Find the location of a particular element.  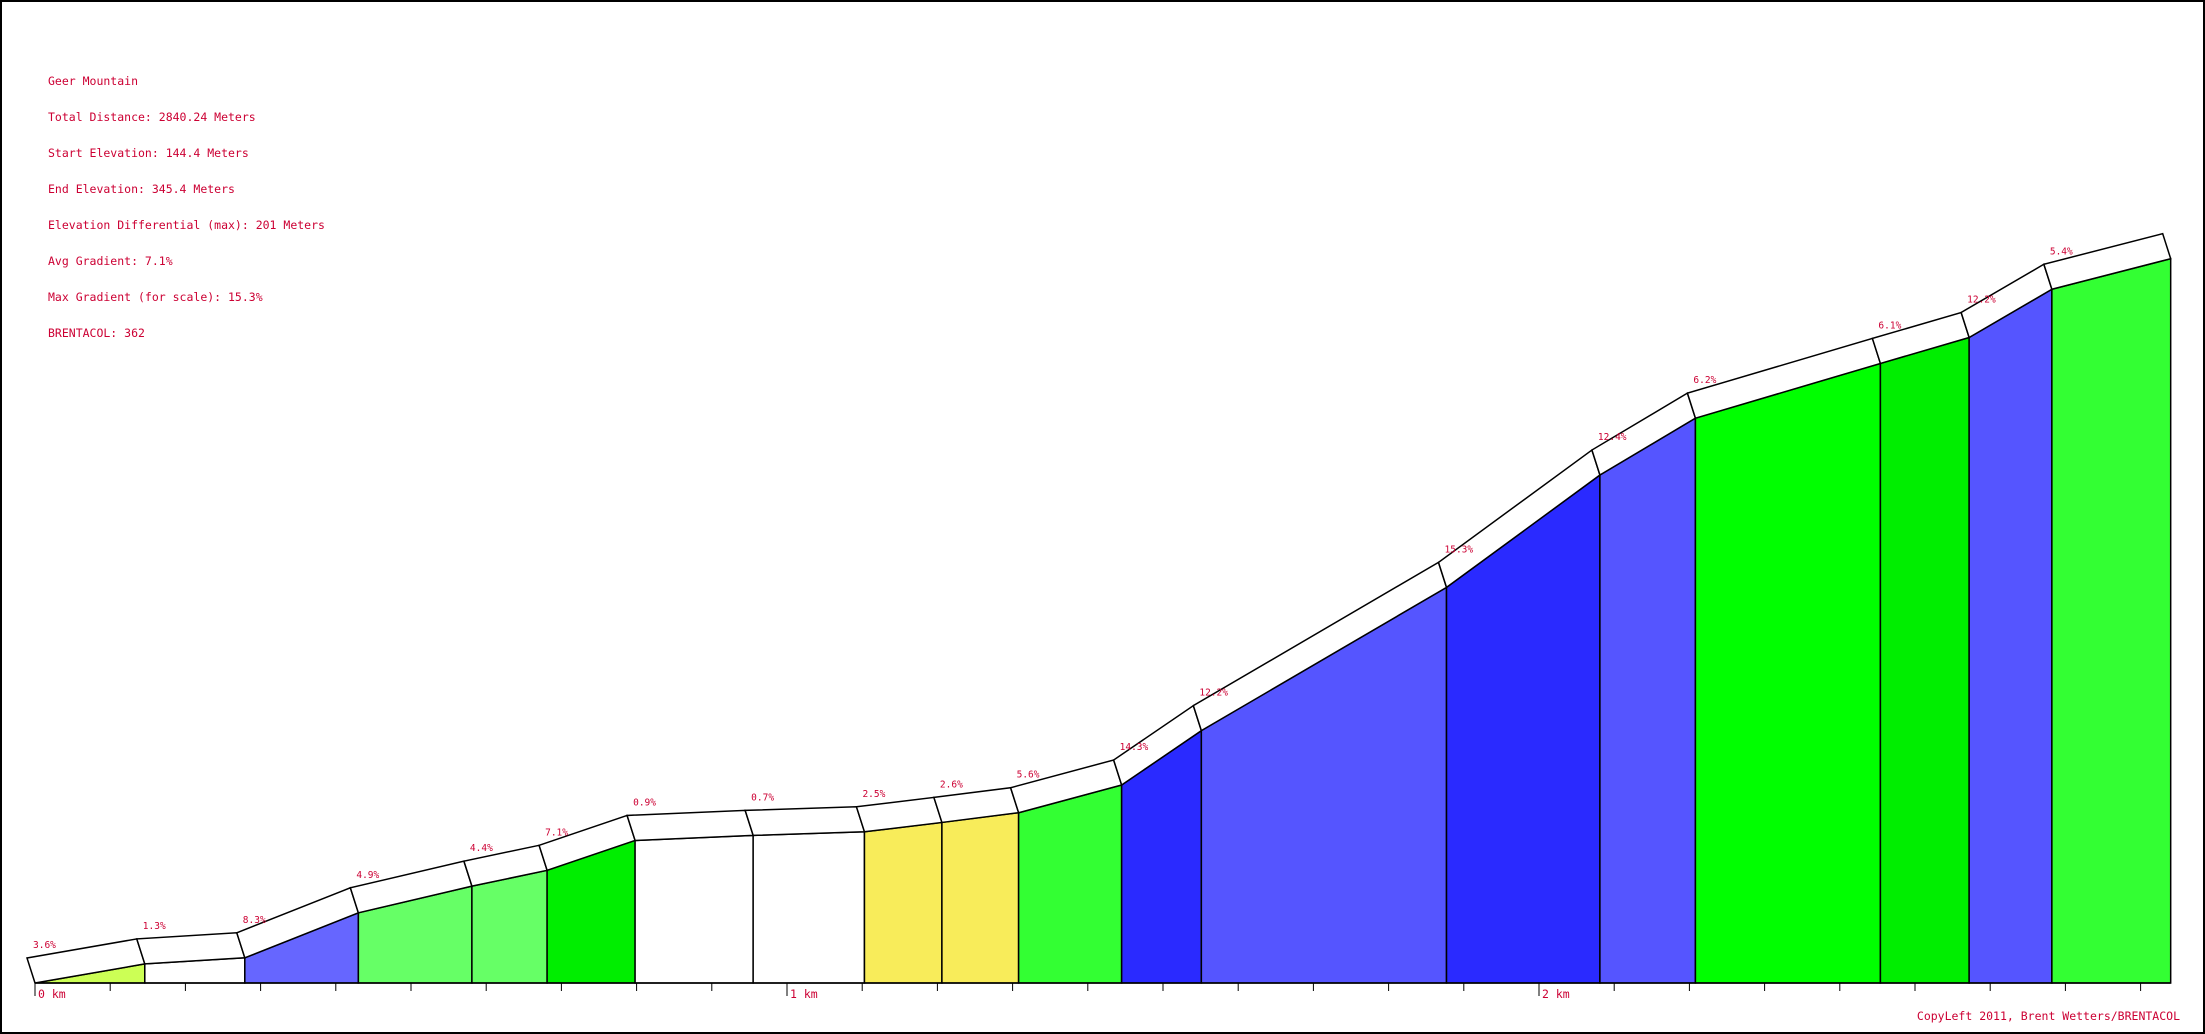

x-tick-label: 2 km is located at coordinates (1556, 994).